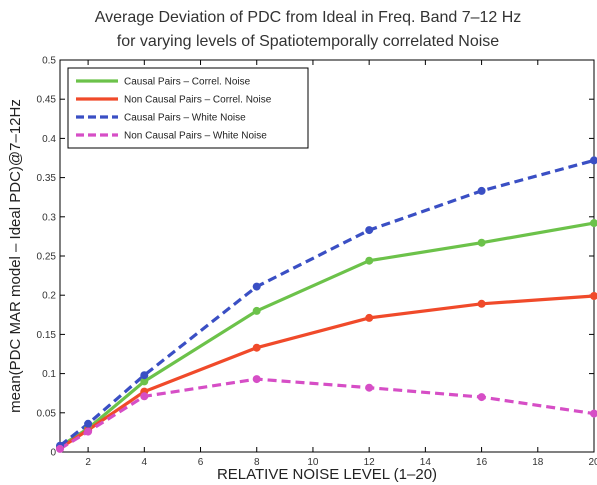  What do you see at coordinates (88, 462) in the screenshot?
I see `x-tick-label: 2` at bounding box center [88, 462].